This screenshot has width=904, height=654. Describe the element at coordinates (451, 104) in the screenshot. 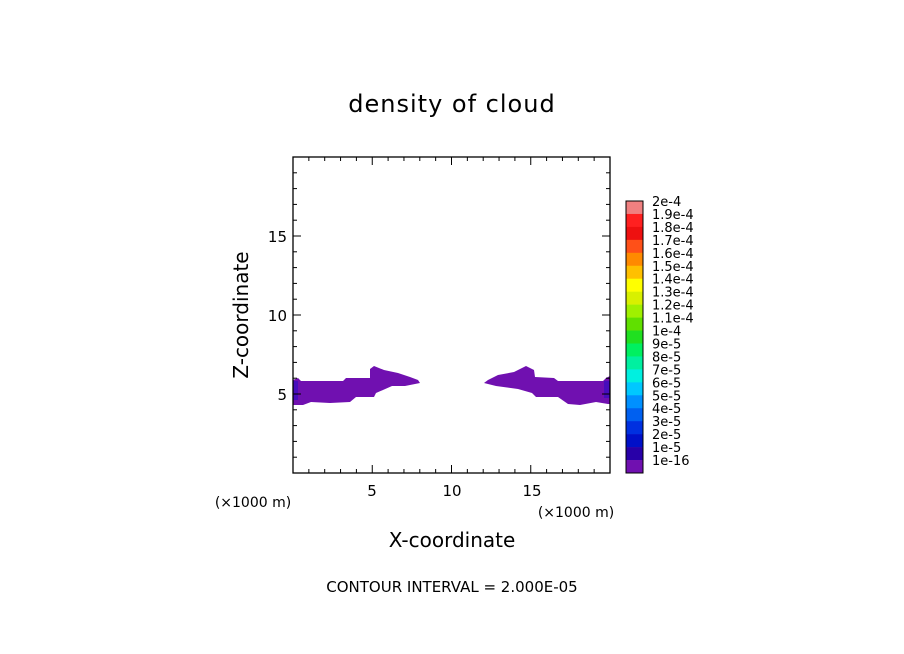

I see `chart-title: density of cloud` at that location.